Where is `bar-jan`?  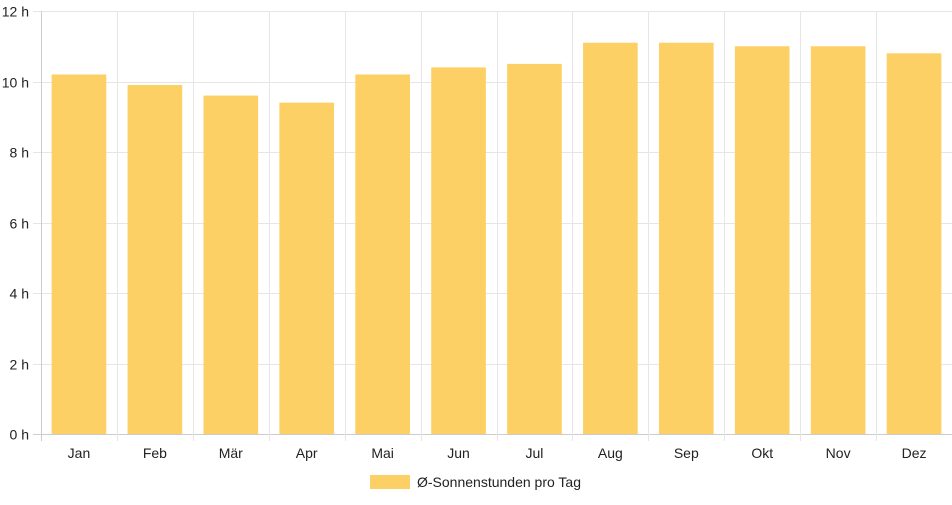
bar-jan is located at coordinates (79, 254).